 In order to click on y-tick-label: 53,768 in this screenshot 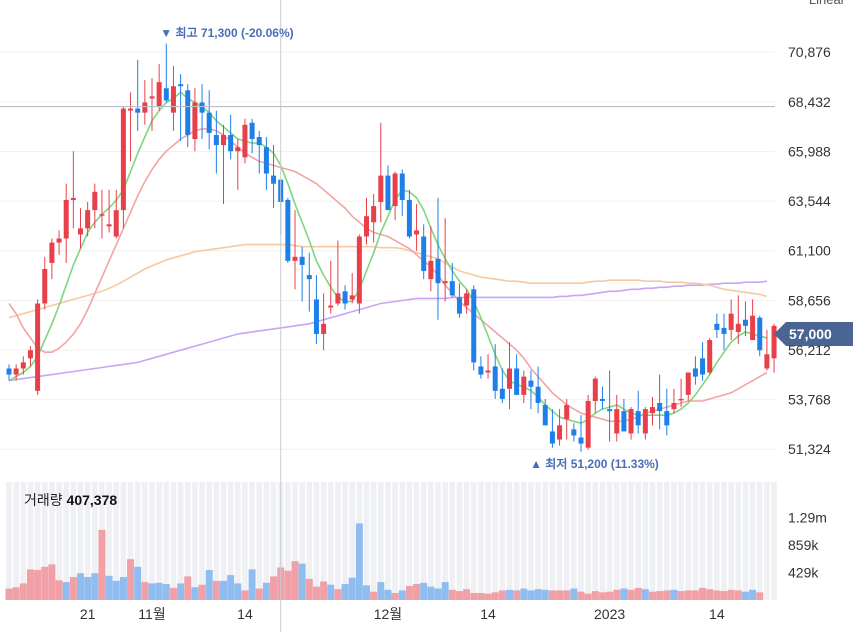, I will do `click(809, 400)`.